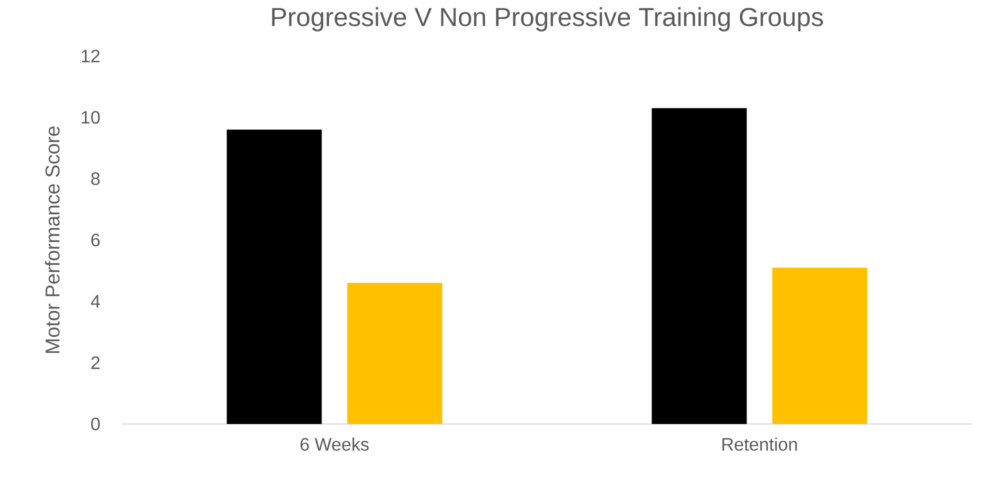 Image resolution: width=1000 pixels, height=500 pixels. Describe the element at coordinates (95, 240) in the screenshot. I see `y-tick-label: 6` at that location.